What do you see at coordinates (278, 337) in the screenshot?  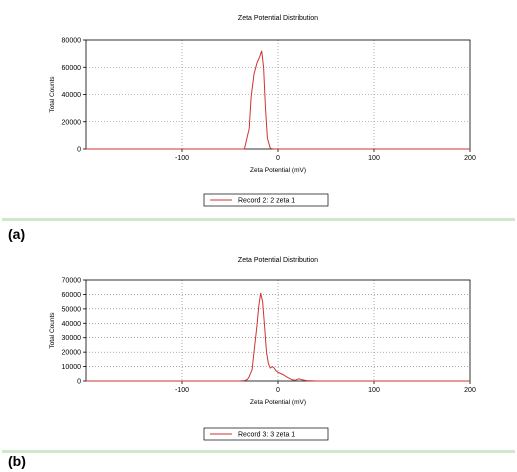 I see `series-line` at bounding box center [278, 337].